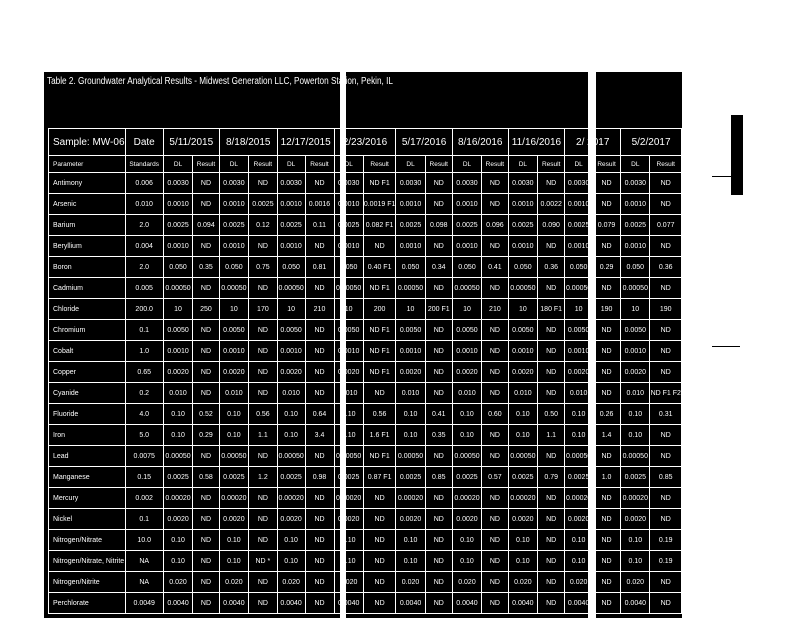  Describe the element at coordinates (726, 346) in the screenshot. I see `scan-artifact` at that location.